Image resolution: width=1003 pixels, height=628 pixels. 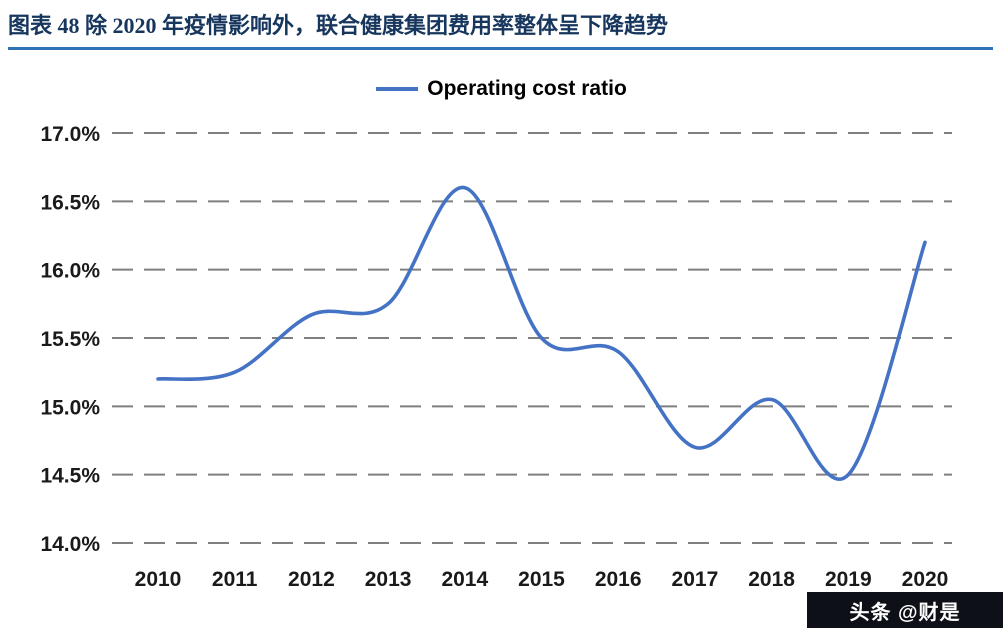 What do you see at coordinates (70, 476) in the screenshot?
I see `y-axis-label: 14.5%` at bounding box center [70, 476].